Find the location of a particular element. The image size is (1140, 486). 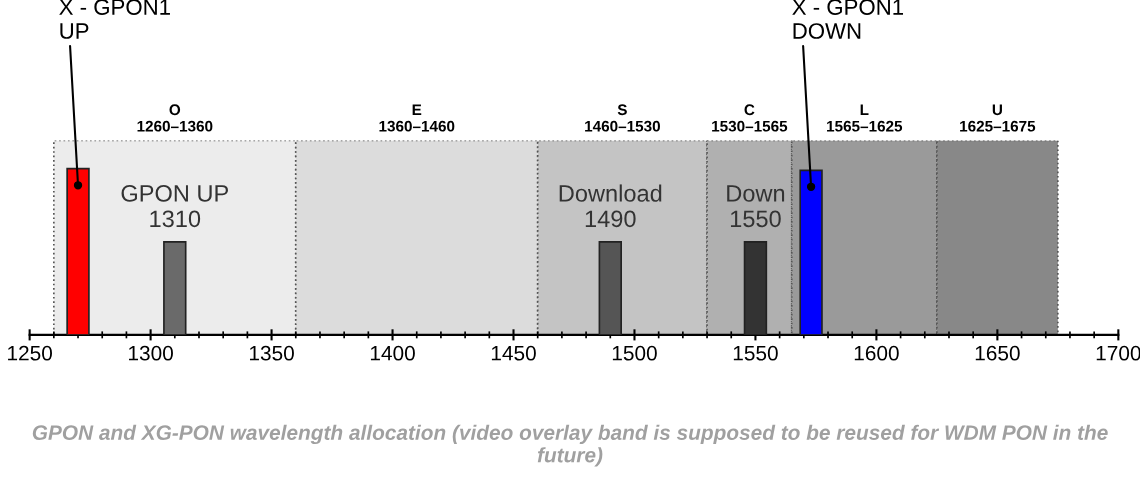

x-tick-label: 1400 is located at coordinates (392, 353).